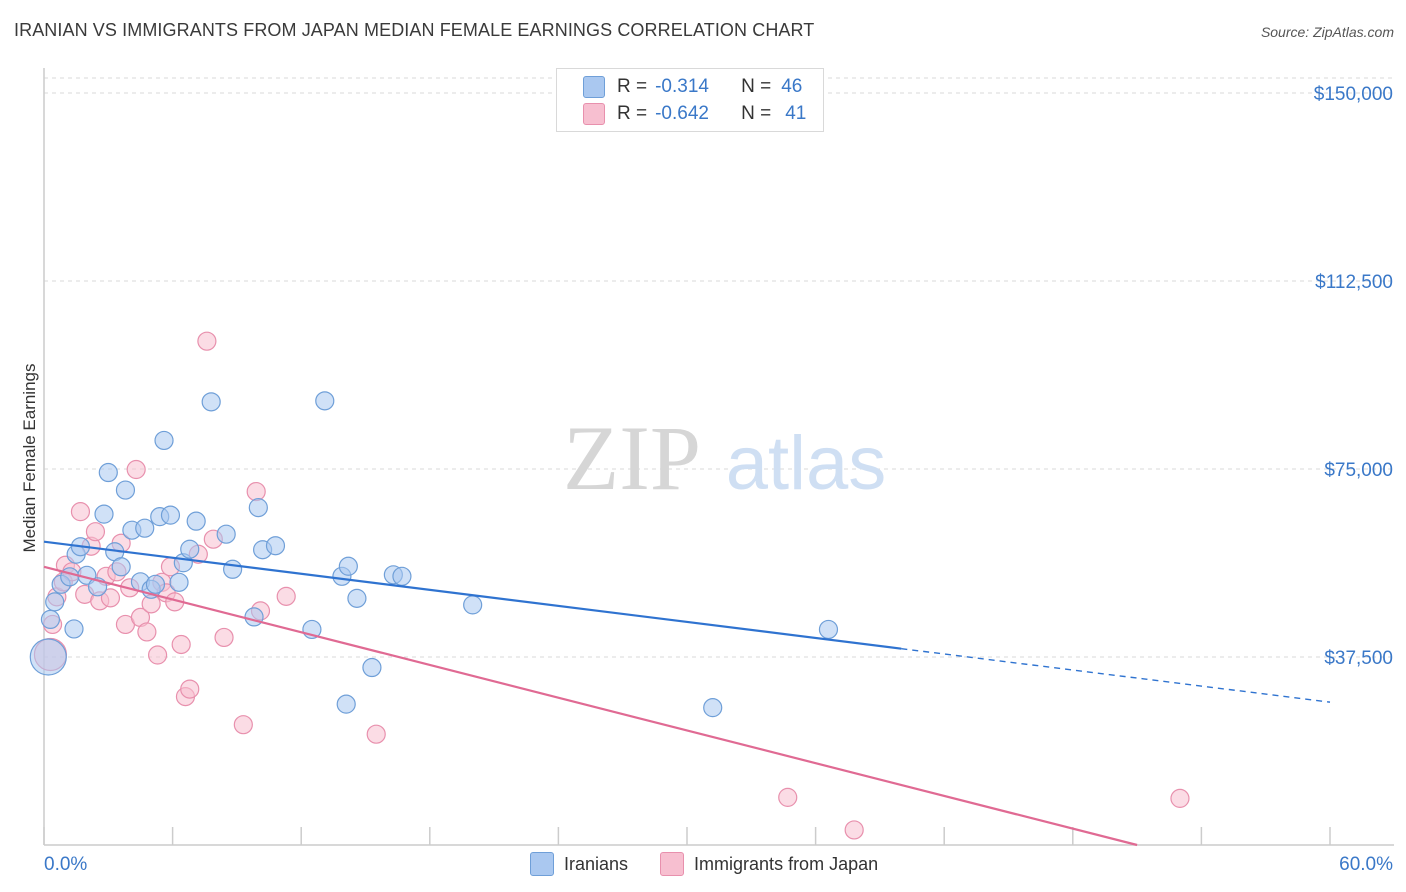  What do you see at coordinates (594, 114) in the screenshot?
I see `legend-swatch-japan` at bounding box center [594, 114].